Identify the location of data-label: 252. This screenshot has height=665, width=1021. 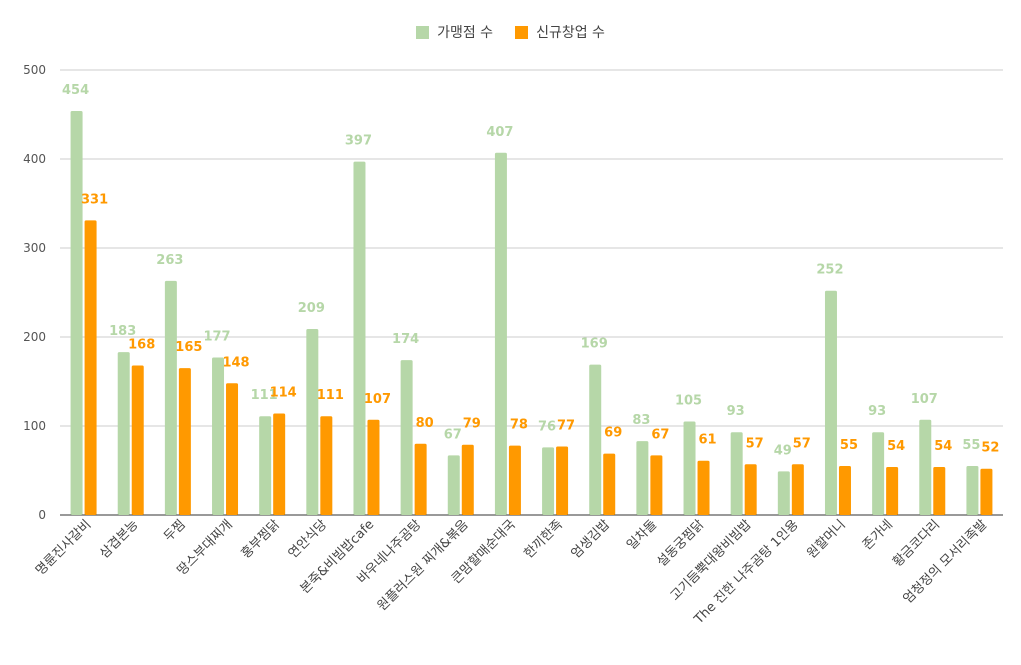
(829, 270).